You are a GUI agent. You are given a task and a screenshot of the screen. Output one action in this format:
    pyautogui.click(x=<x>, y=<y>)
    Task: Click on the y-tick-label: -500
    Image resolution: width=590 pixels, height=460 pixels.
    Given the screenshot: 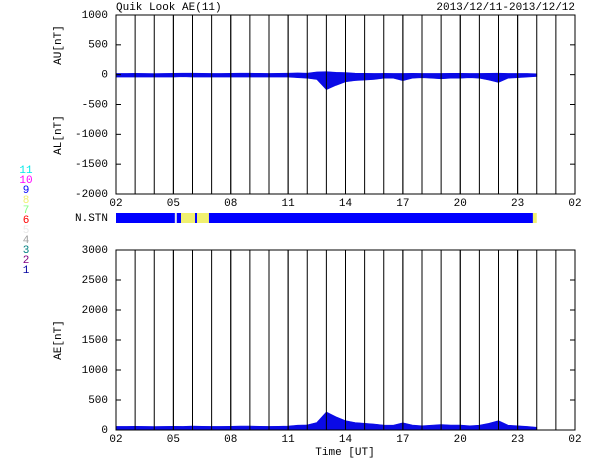 What is the action you would take?
    pyautogui.click(x=95, y=105)
    